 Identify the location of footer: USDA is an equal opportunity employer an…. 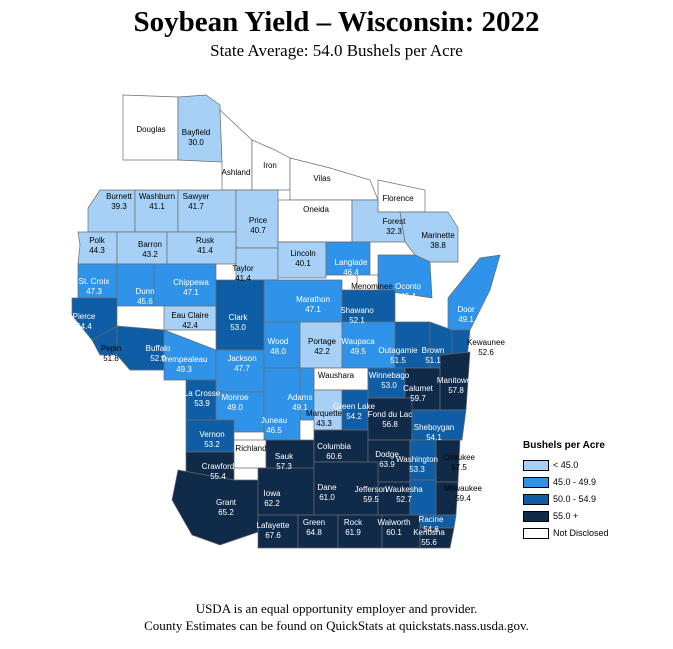
(336, 617).